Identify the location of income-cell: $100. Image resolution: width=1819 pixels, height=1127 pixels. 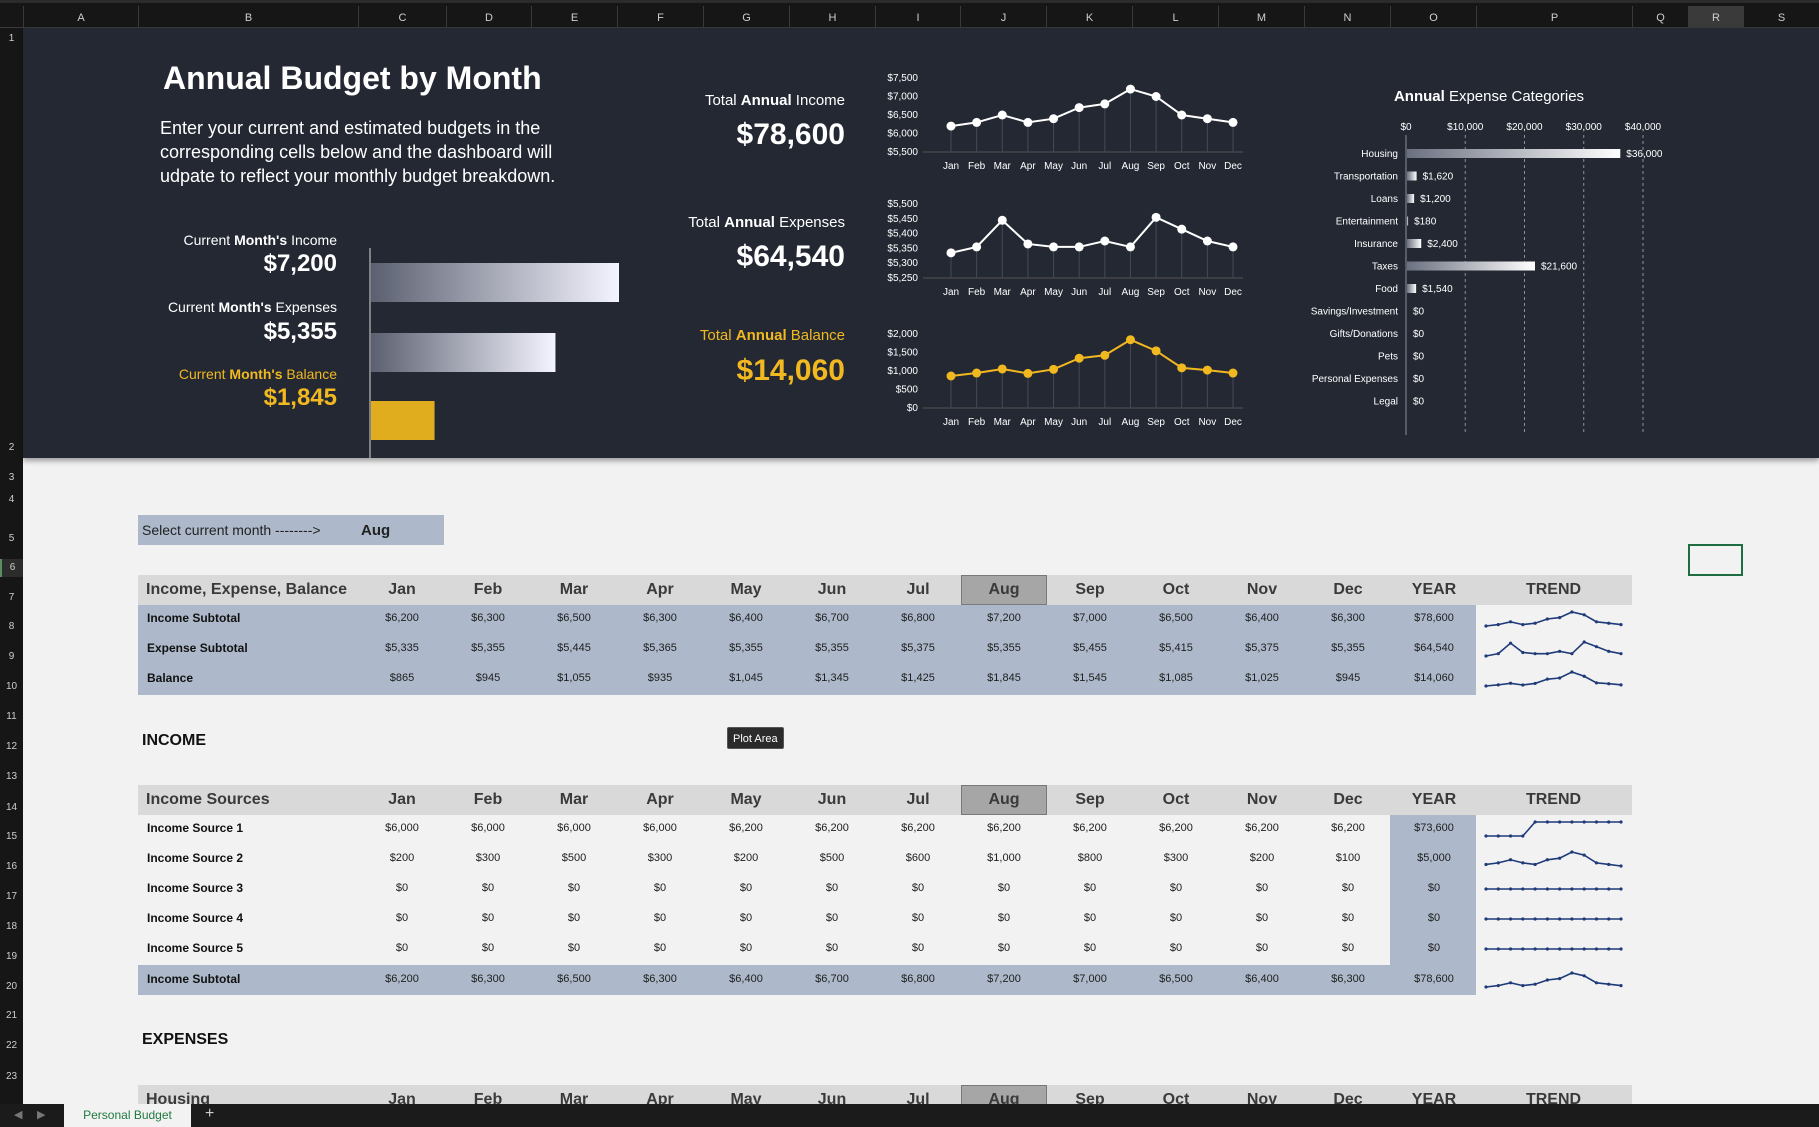
(1348, 858).